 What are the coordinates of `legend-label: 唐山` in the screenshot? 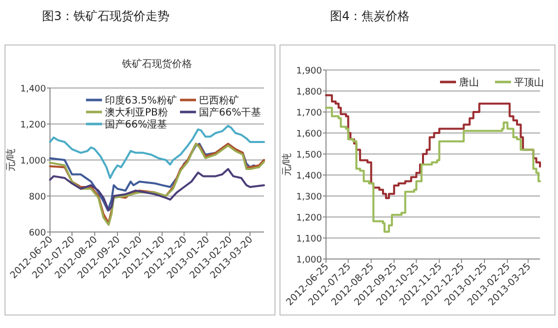 It's located at (469, 82).